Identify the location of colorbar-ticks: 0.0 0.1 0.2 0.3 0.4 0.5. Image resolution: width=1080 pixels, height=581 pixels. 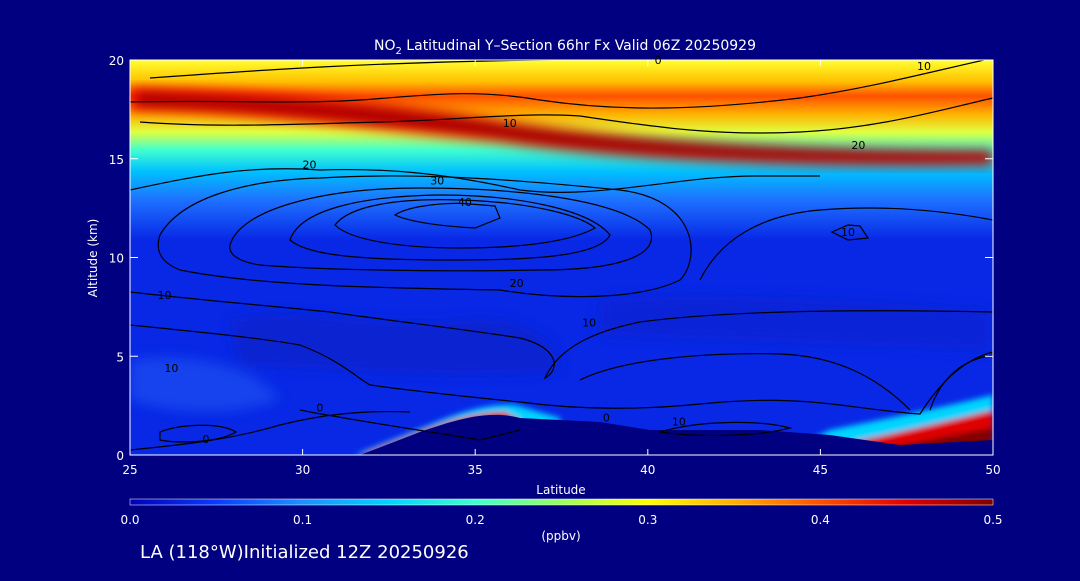
(561, 520).